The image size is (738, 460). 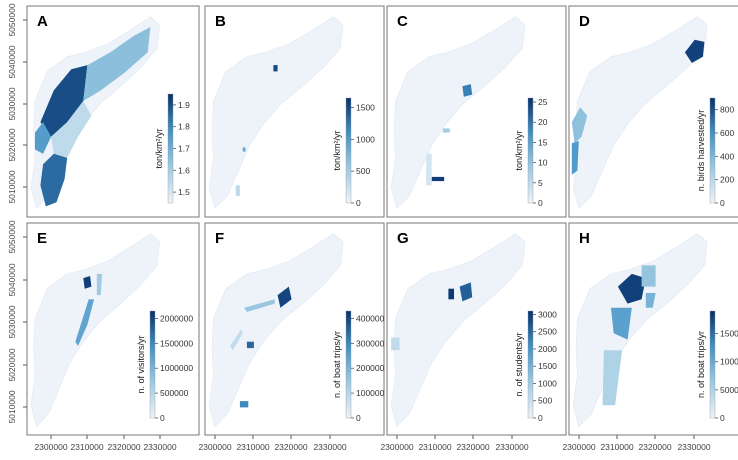 What do you see at coordinates (543, 122) in the screenshot?
I see `legend-tick-label: 20` at bounding box center [543, 122].